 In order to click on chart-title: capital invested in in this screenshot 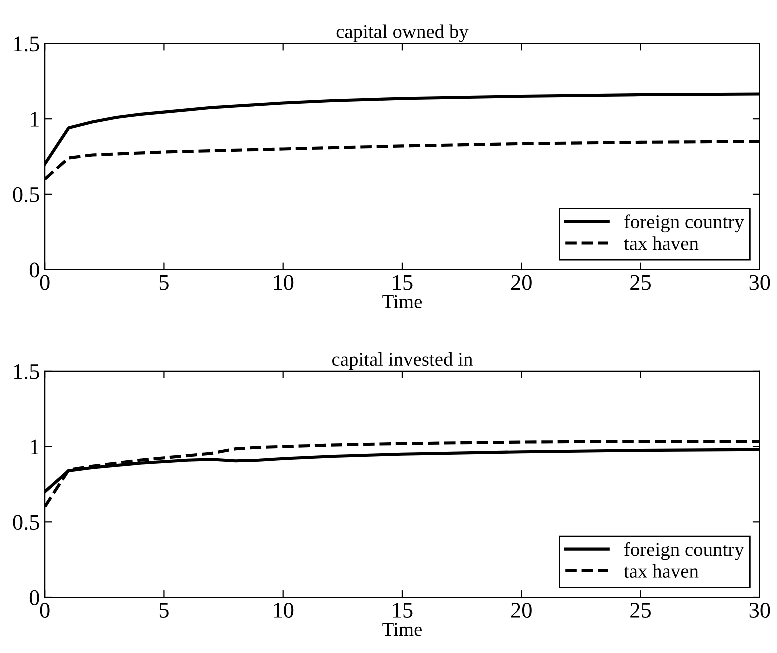, I will do `click(402, 361)`.